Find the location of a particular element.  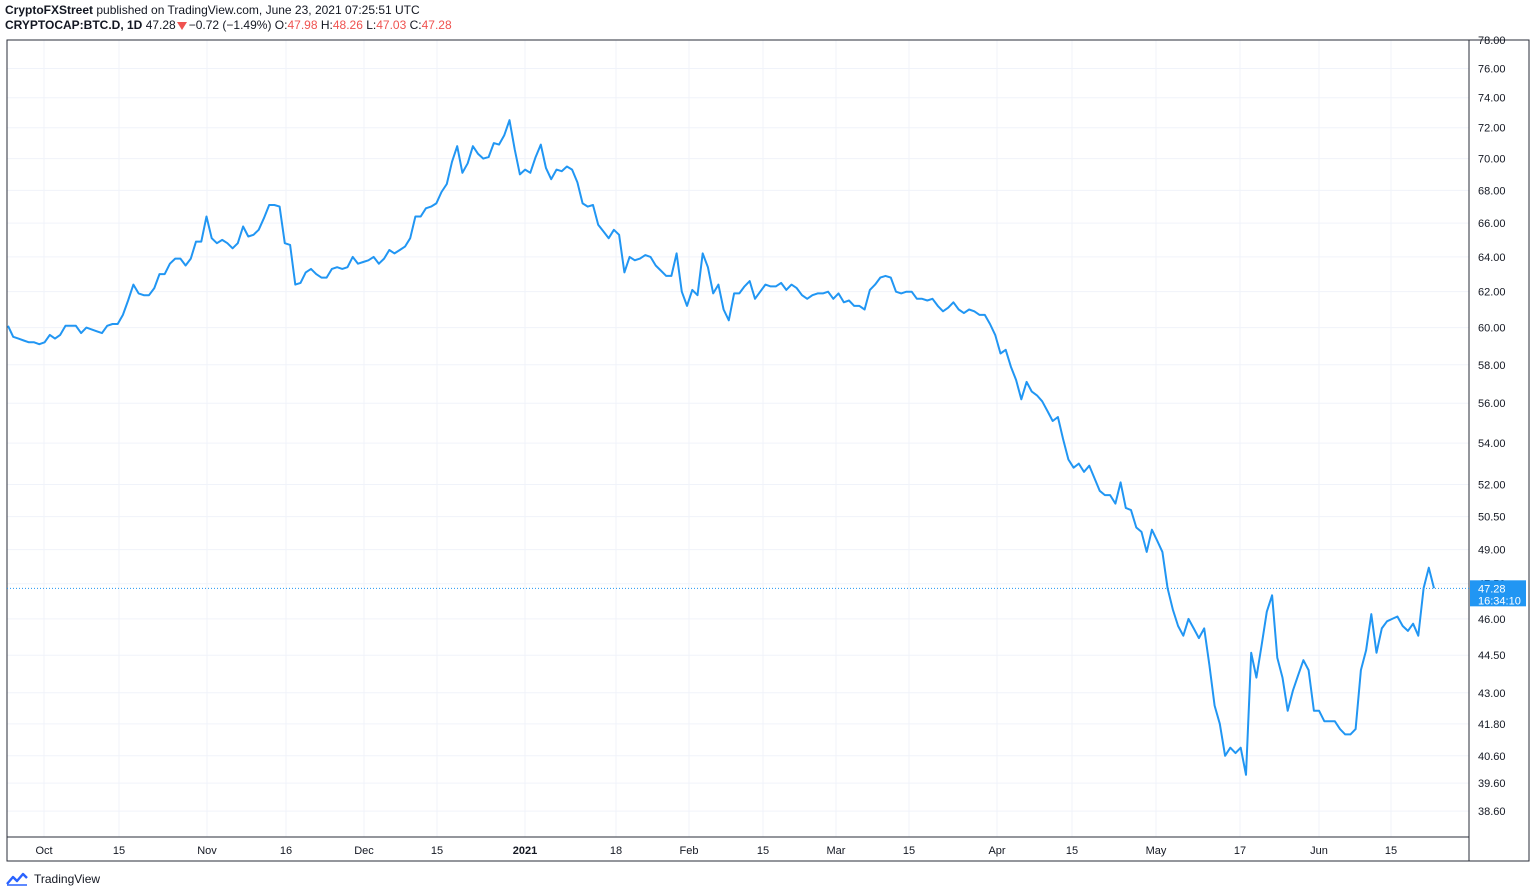

y-tick-label: 62.00 is located at coordinates (1492, 293).